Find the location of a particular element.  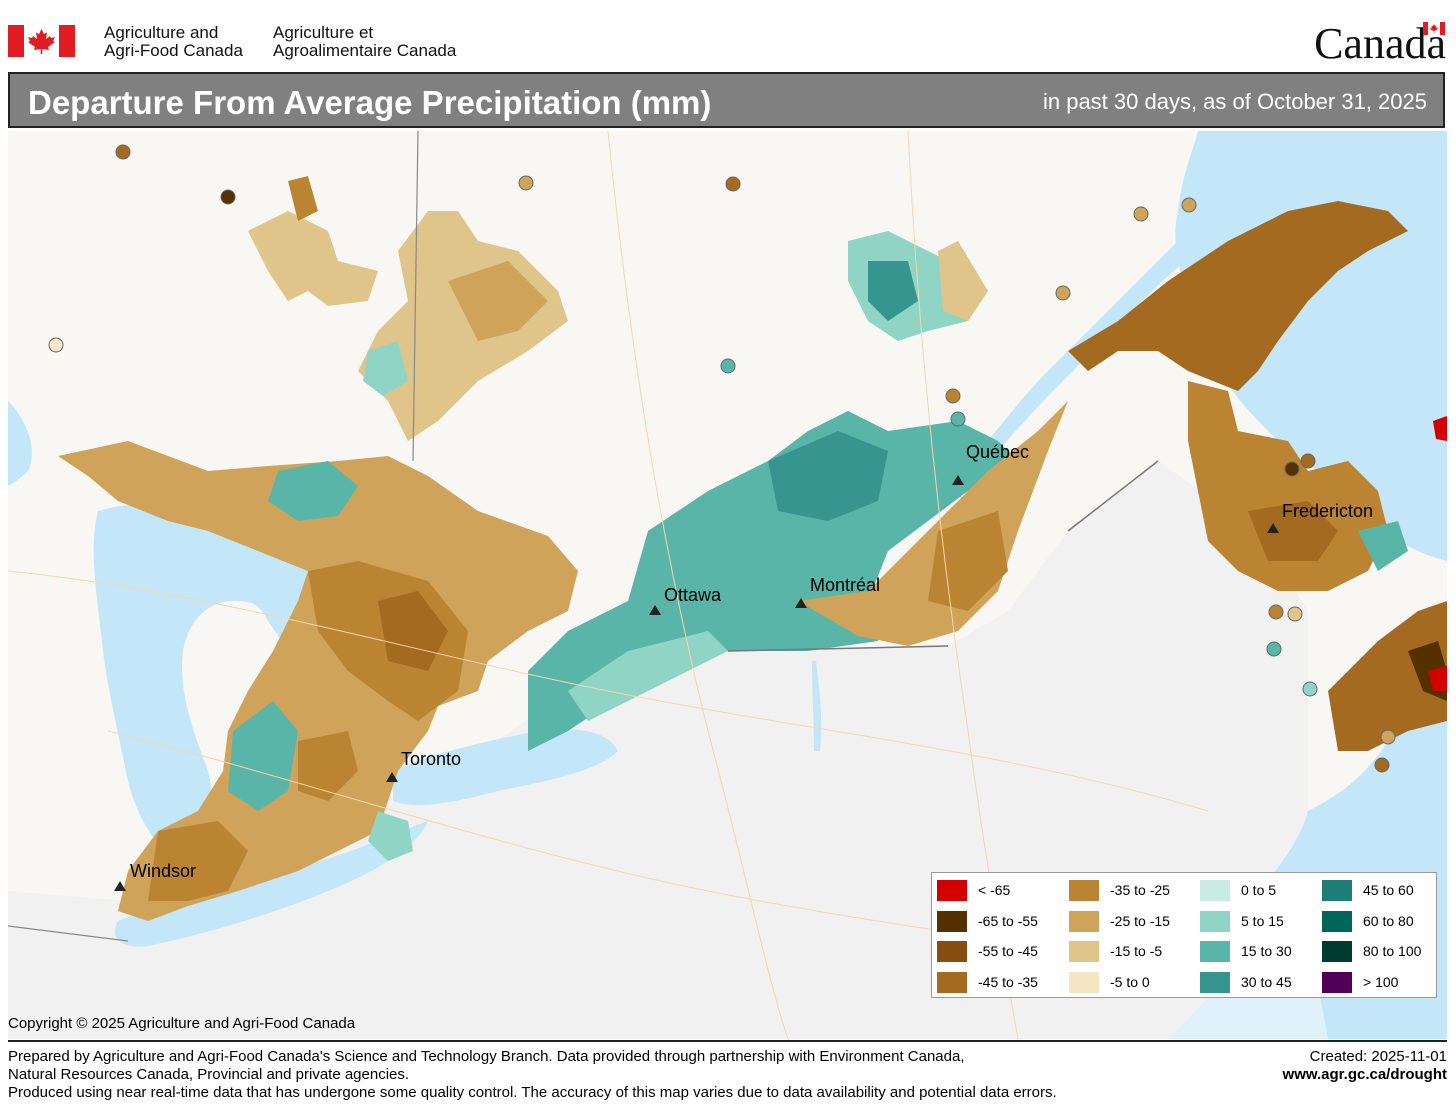

region-laurentides-wet is located at coordinates (828, 476).